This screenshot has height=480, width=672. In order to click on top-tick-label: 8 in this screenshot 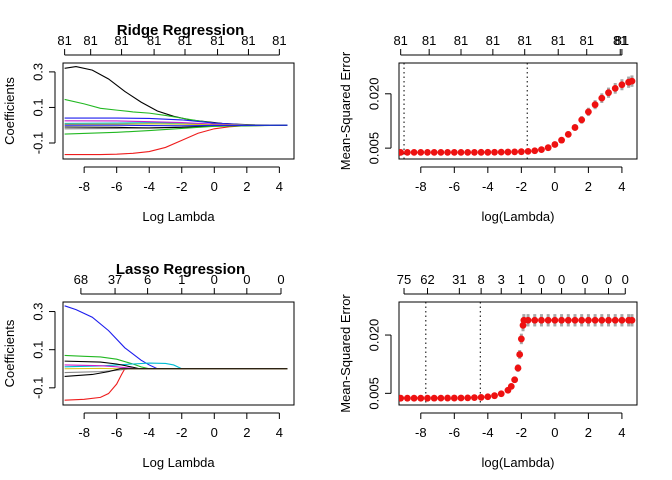, I will do `click(481, 279)`.